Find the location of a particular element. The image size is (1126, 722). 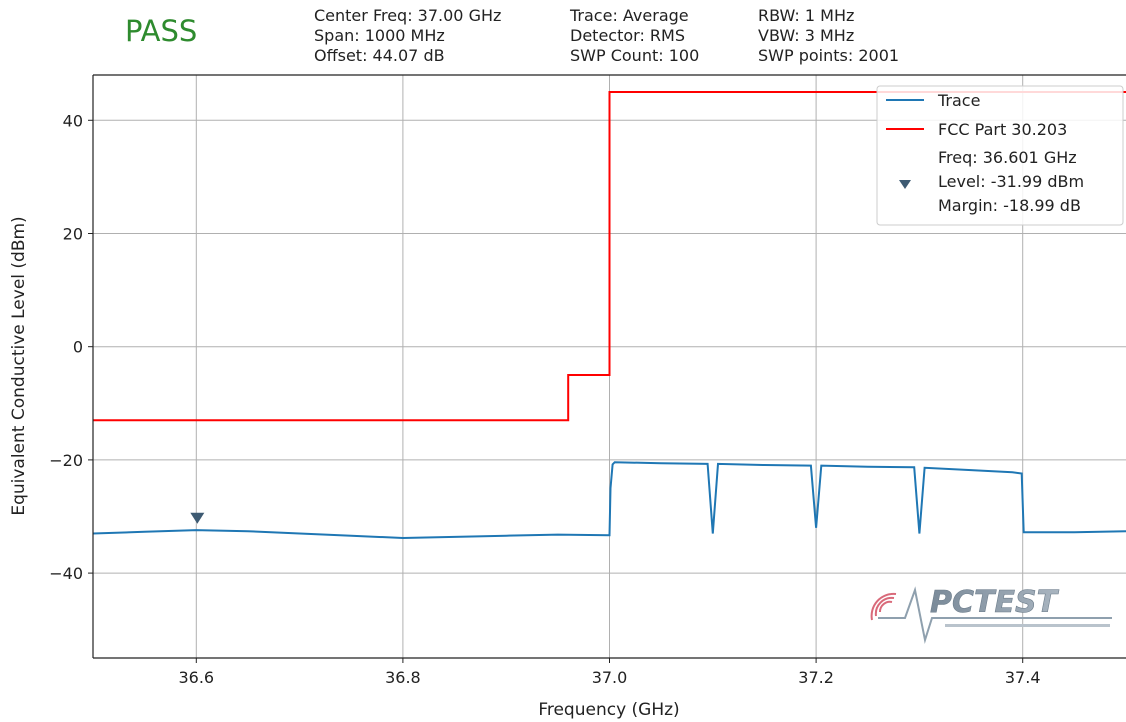

x-tick-label: 36.8 is located at coordinates (403, 677).